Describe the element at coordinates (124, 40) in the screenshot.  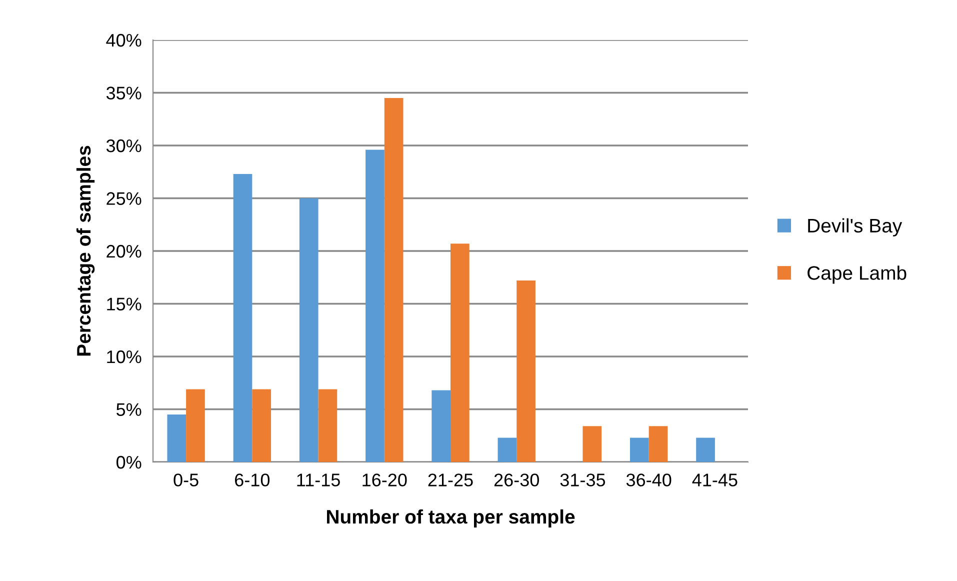
I see `y-tick-label: 40%` at that location.